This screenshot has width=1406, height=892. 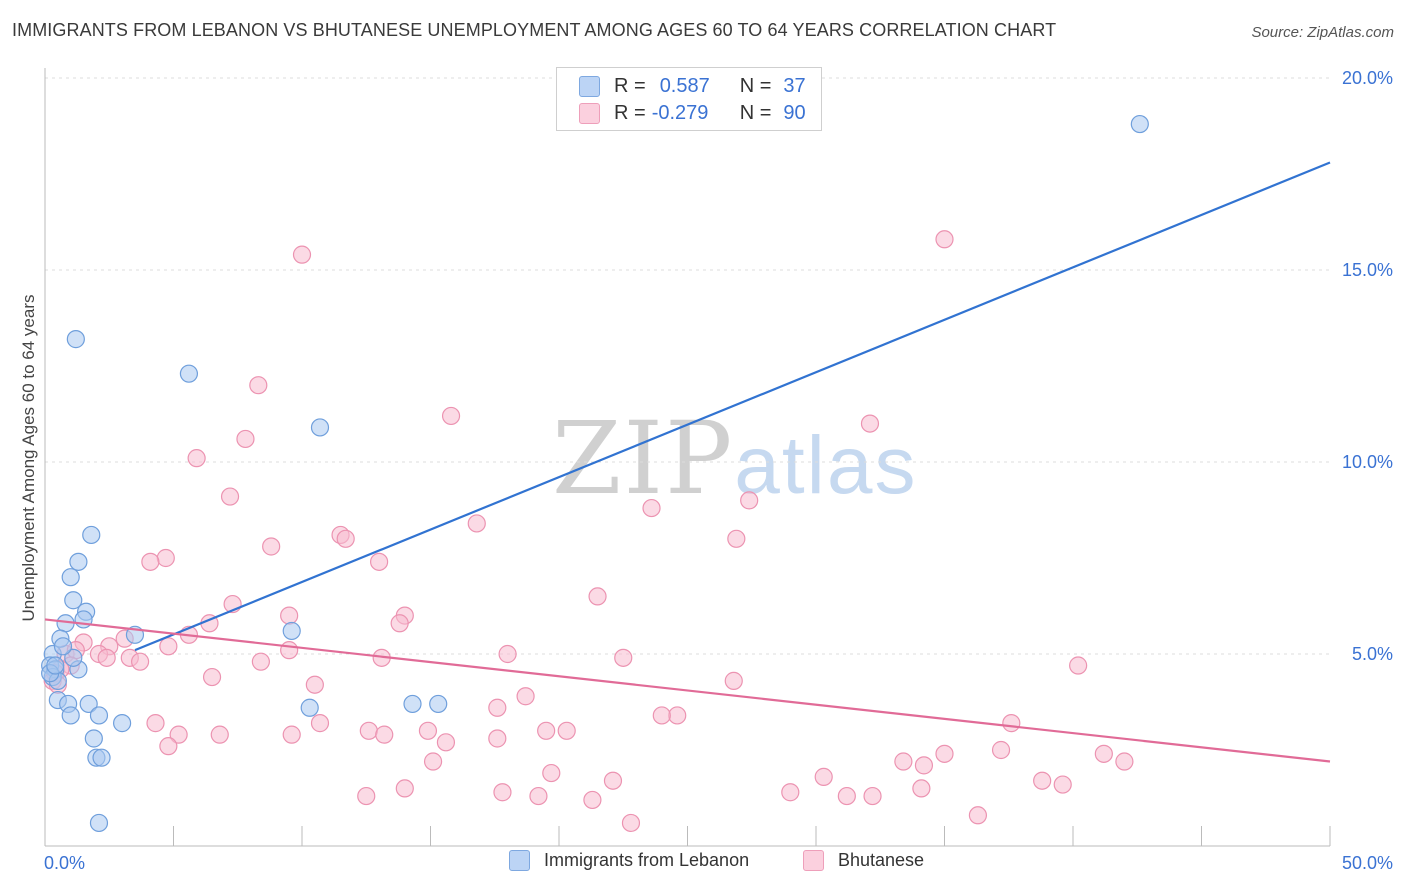 I want to click on stats-row-bhutanese: R = -0.279 N = 90, so click(x=692, y=113).